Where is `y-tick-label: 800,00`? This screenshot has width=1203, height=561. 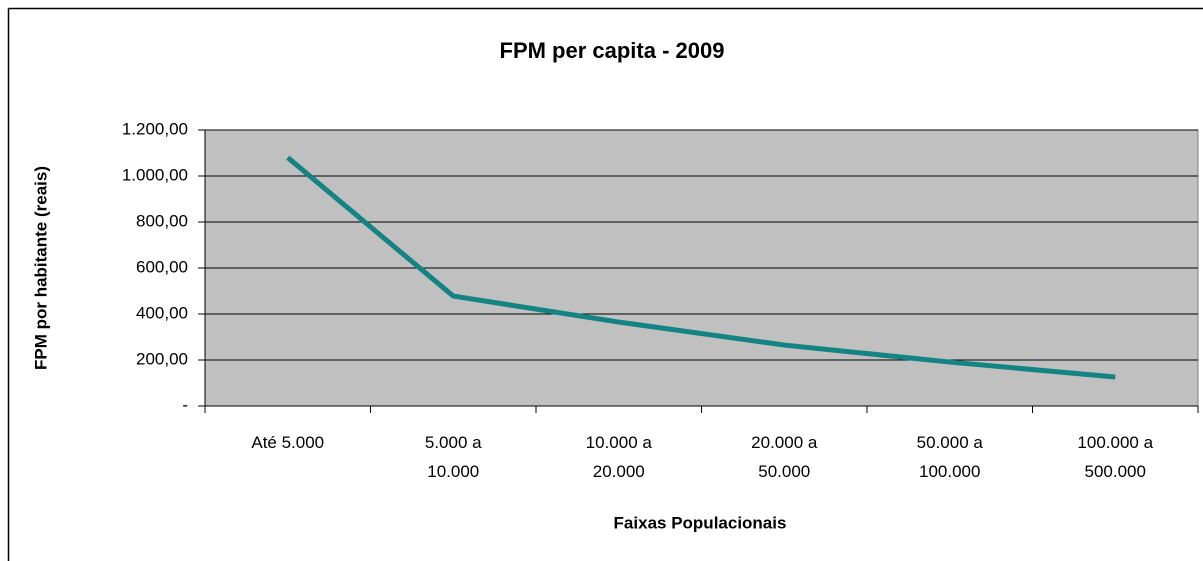 y-tick-label: 800,00 is located at coordinates (162, 220).